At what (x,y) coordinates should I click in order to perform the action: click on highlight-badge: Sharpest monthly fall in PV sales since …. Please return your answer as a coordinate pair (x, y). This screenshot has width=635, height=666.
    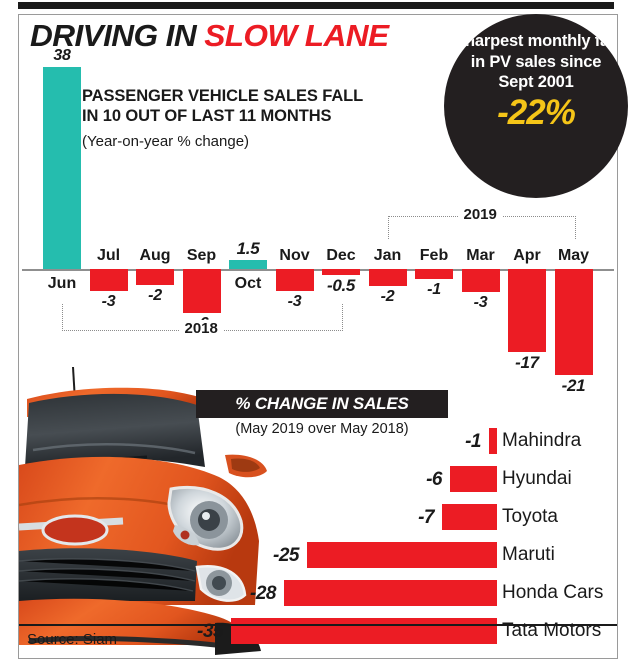
    Looking at the image, I should click on (536, 106).